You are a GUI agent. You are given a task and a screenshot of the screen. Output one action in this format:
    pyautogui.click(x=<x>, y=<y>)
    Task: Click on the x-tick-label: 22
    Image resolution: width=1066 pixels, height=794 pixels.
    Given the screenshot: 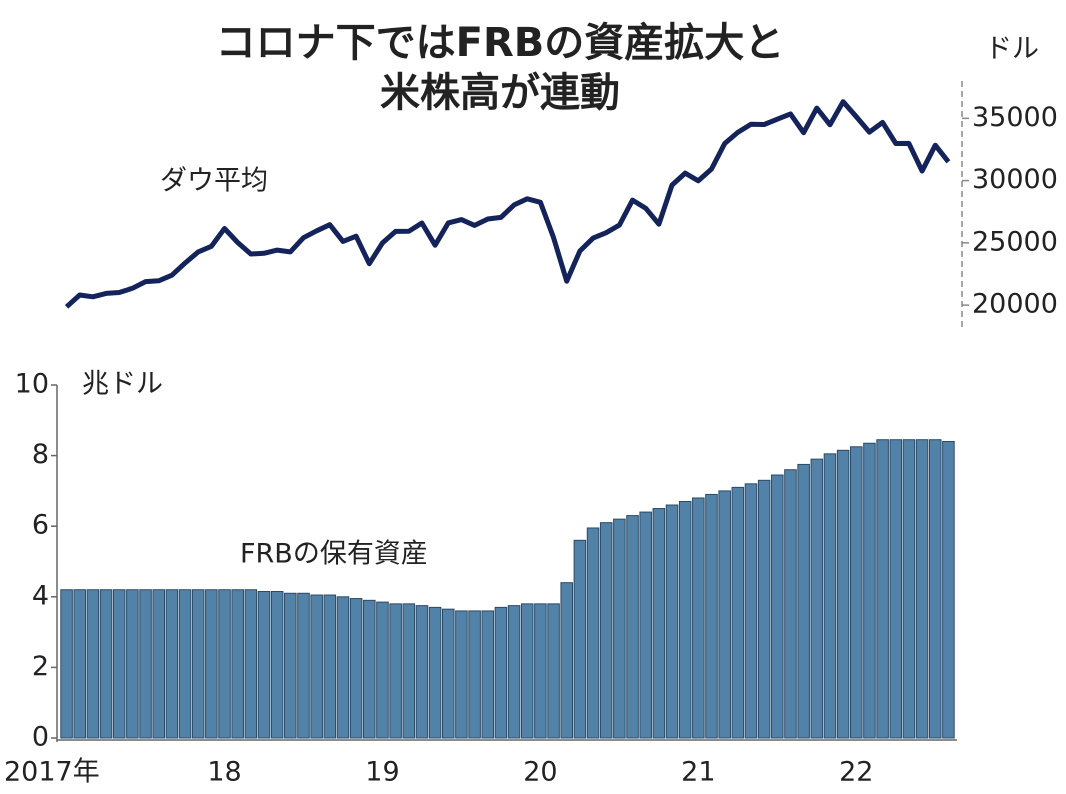 What is the action you would take?
    pyautogui.click(x=856, y=772)
    